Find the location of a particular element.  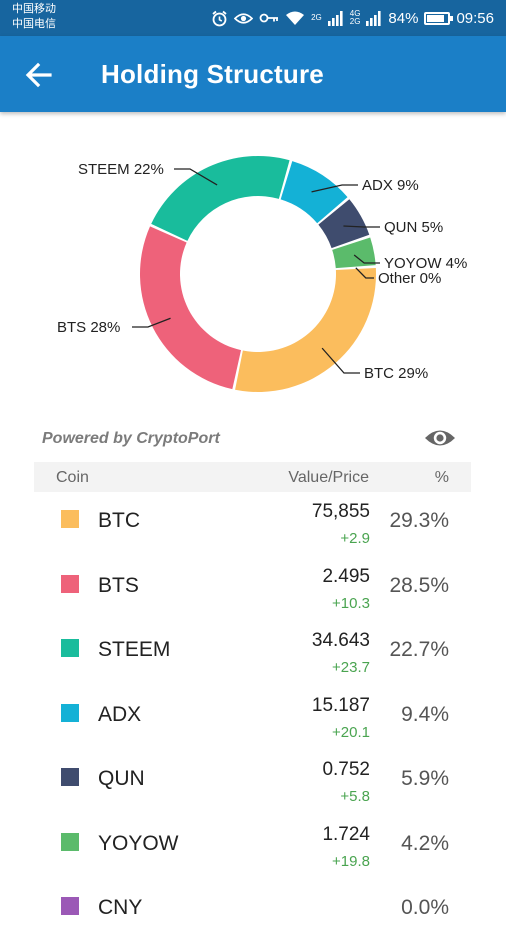

coin-change: +20.1 is located at coordinates (351, 732).